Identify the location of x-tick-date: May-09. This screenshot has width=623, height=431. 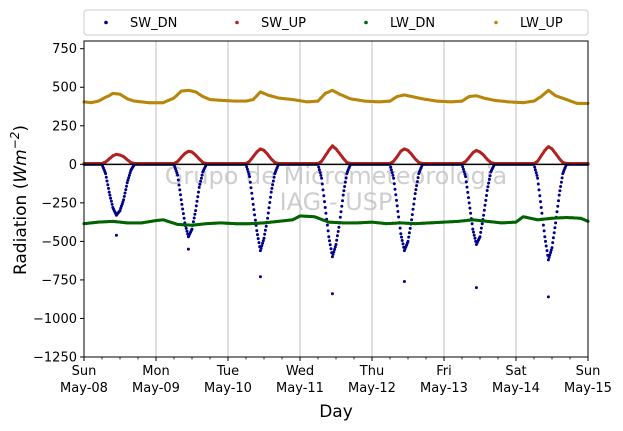
(156, 388).